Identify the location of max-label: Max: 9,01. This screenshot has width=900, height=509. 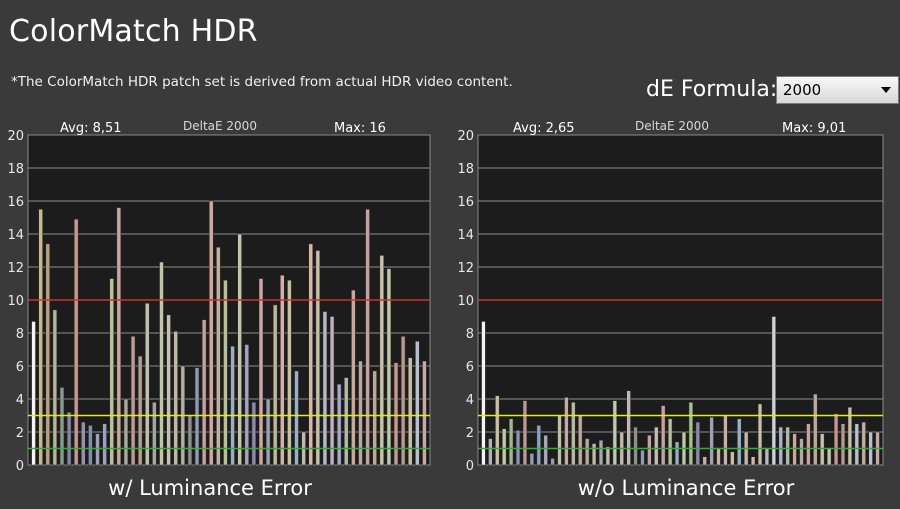
(814, 128).